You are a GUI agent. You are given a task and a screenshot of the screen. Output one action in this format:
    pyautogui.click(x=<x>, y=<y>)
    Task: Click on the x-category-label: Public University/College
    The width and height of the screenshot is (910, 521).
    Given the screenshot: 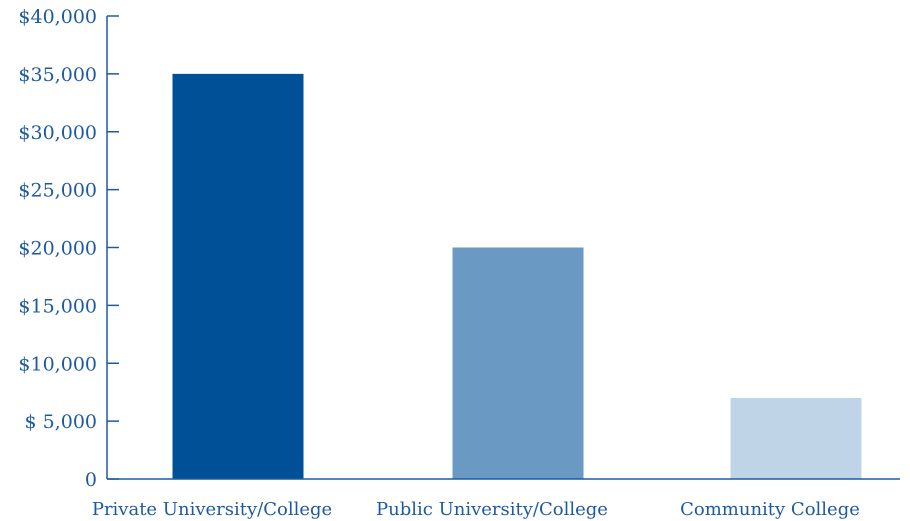 What is the action you would take?
    pyautogui.click(x=492, y=509)
    